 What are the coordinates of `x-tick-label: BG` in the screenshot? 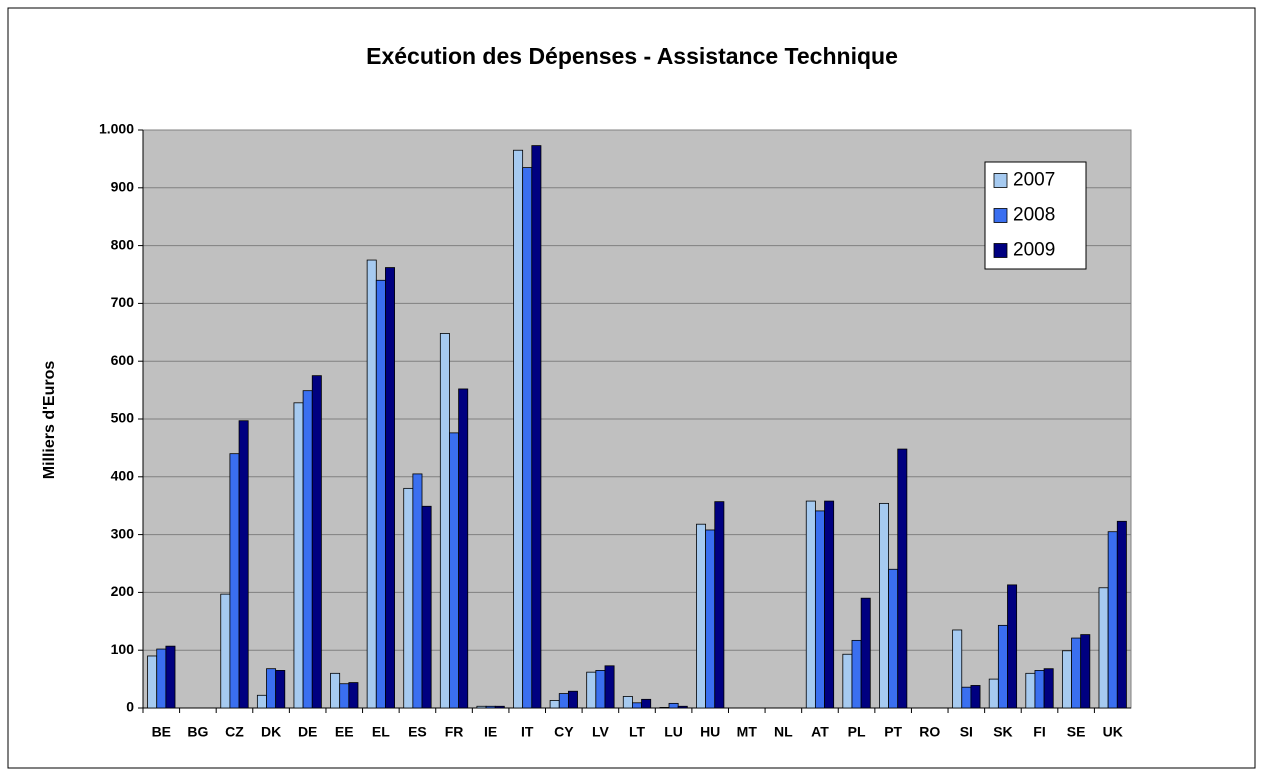 It's located at (197, 732).